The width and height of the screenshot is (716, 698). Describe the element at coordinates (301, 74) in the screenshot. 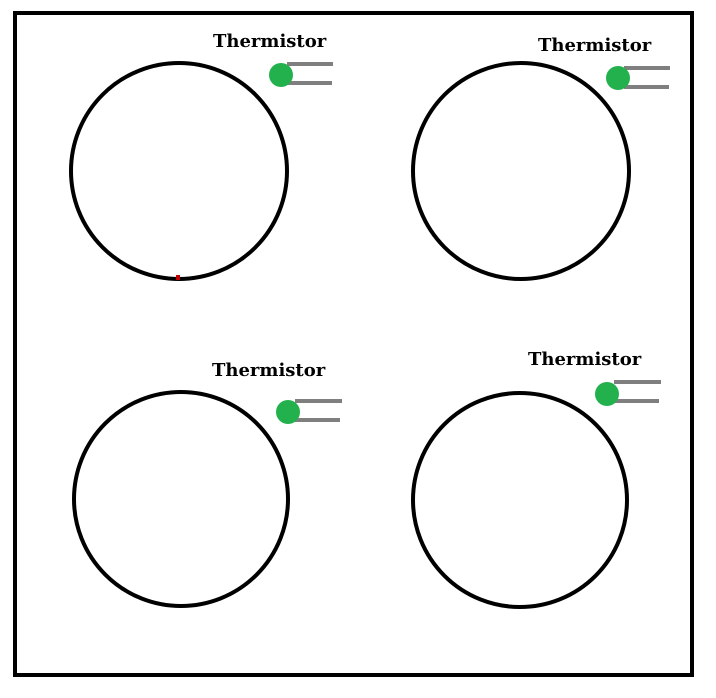

I see `thermistor-top-left` at that location.